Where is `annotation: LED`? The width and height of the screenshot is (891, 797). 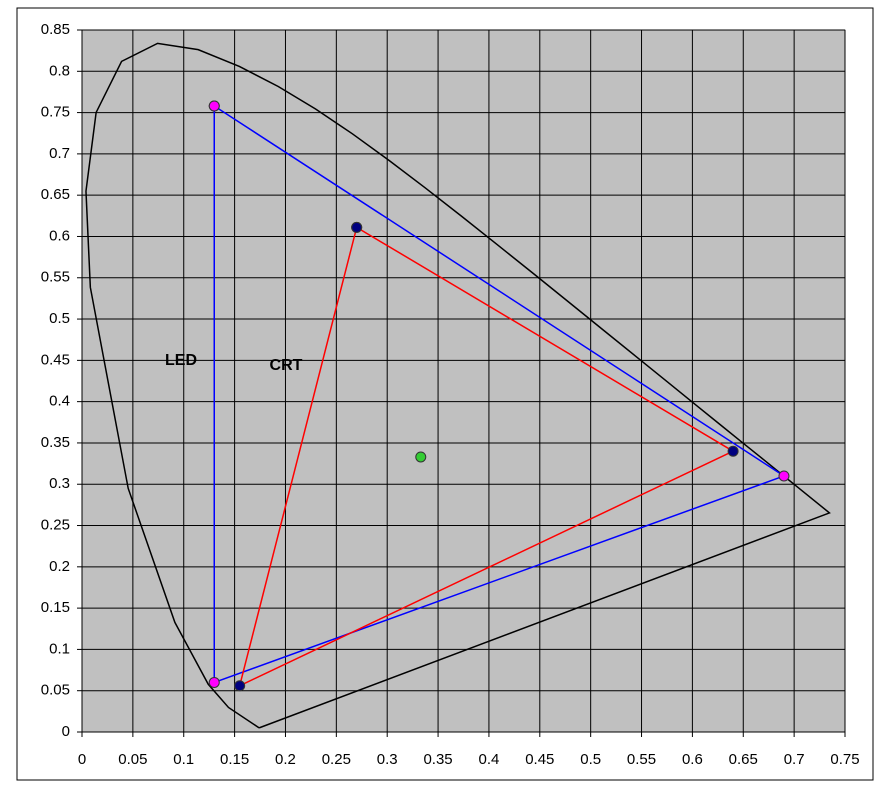
annotation: LED is located at coordinates (181, 360).